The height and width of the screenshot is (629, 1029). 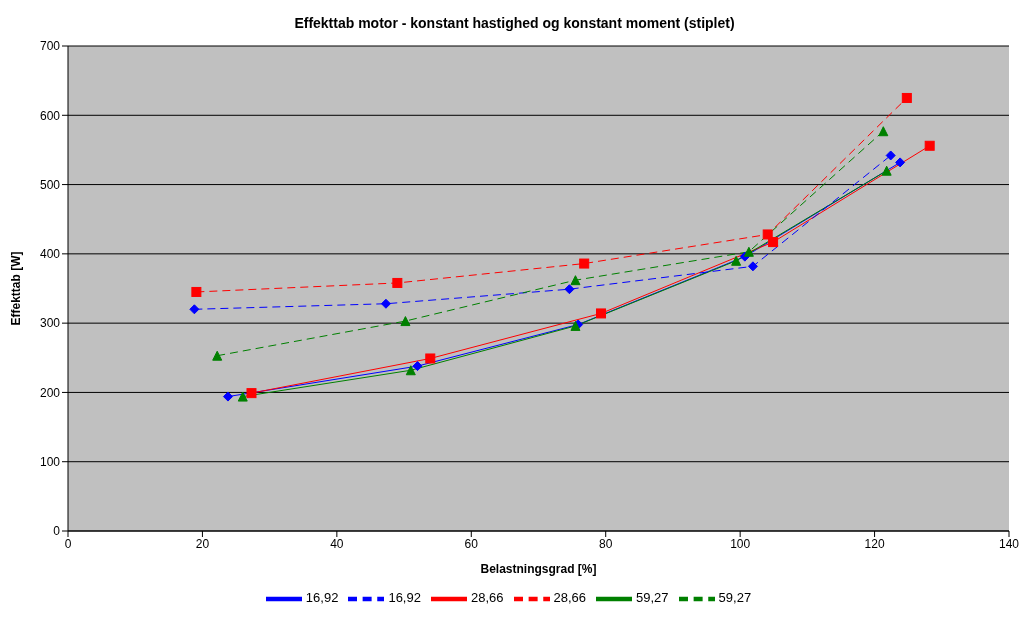 What do you see at coordinates (874, 543) in the screenshot?
I see `x-tick-label: 120` at bounding box center [874, 543].